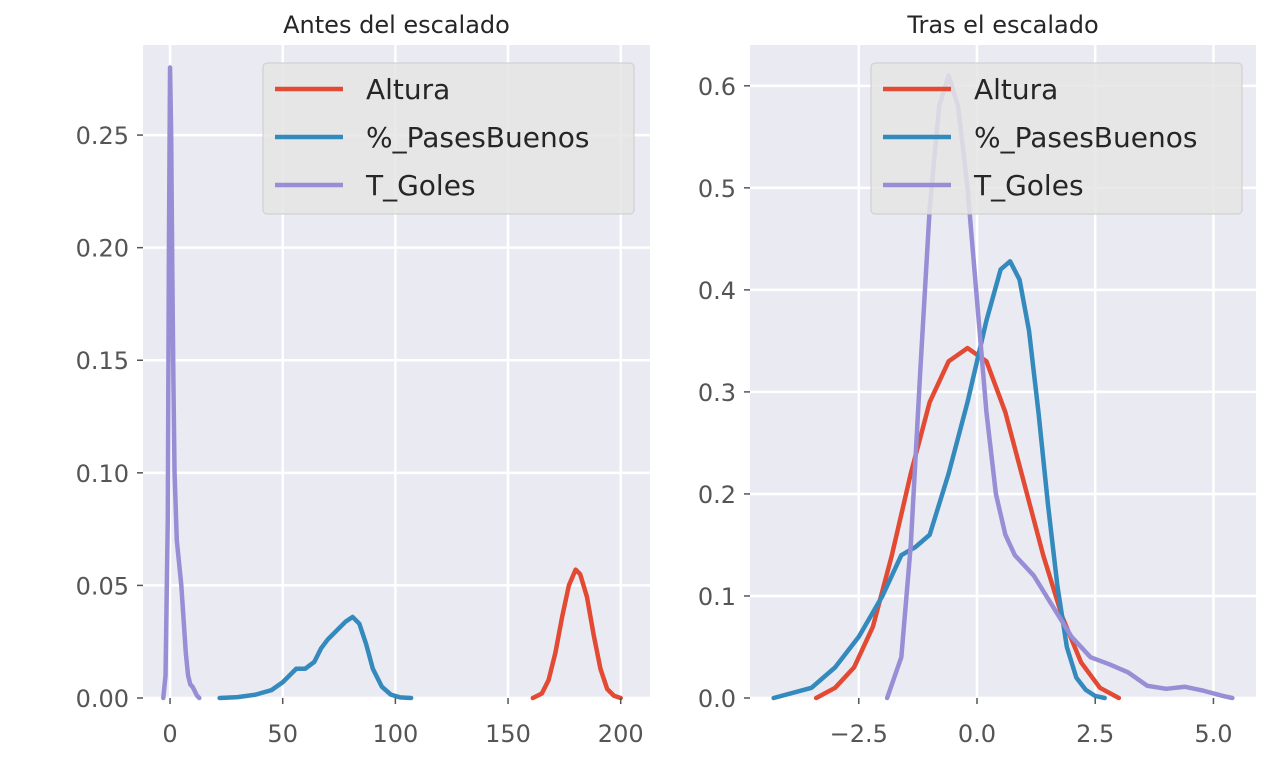  I want to click on y-tick-label: 0.2, so click(717, 495).